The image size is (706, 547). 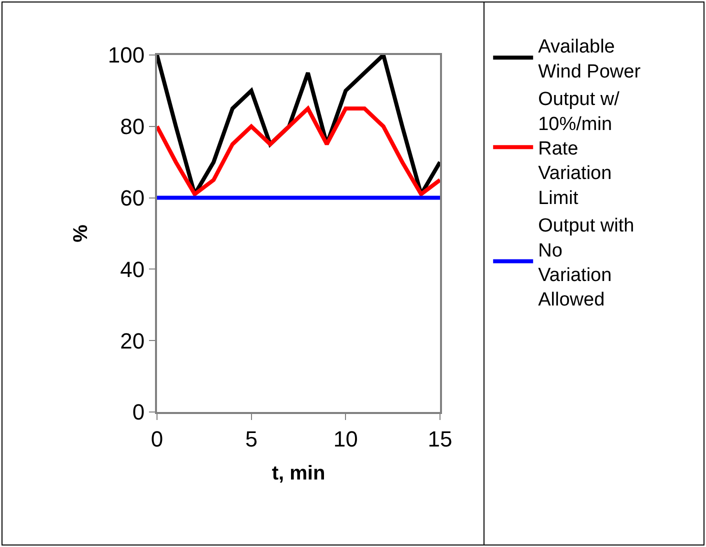 What do you see at coordinates (138, 412) in the screenshot?
I see `y-tick-label: 0` at bounding box center [138, 412].